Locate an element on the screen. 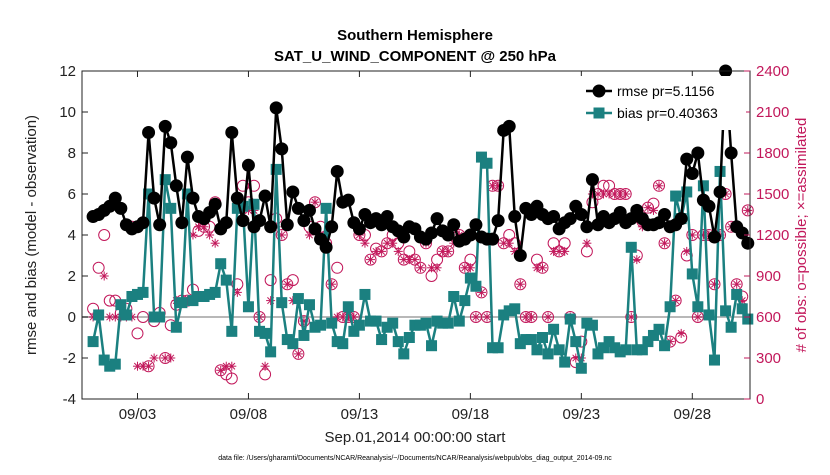  x-tick-label: 09/13 is located at coordinates (360, 414).